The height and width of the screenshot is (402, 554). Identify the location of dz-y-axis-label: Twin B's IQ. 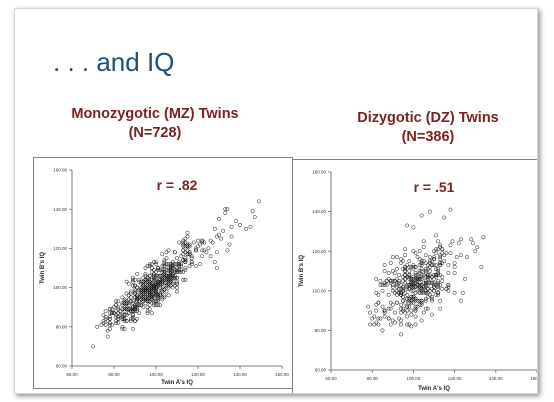
(302, 271).